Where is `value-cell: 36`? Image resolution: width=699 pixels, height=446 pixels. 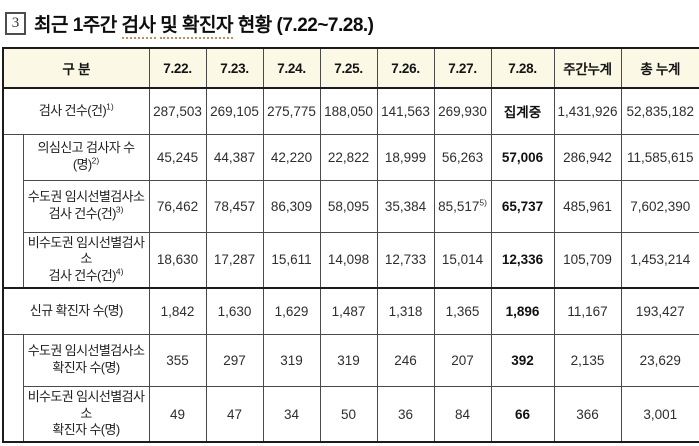
value-cell: 36 is located at coordinates (405, 414).